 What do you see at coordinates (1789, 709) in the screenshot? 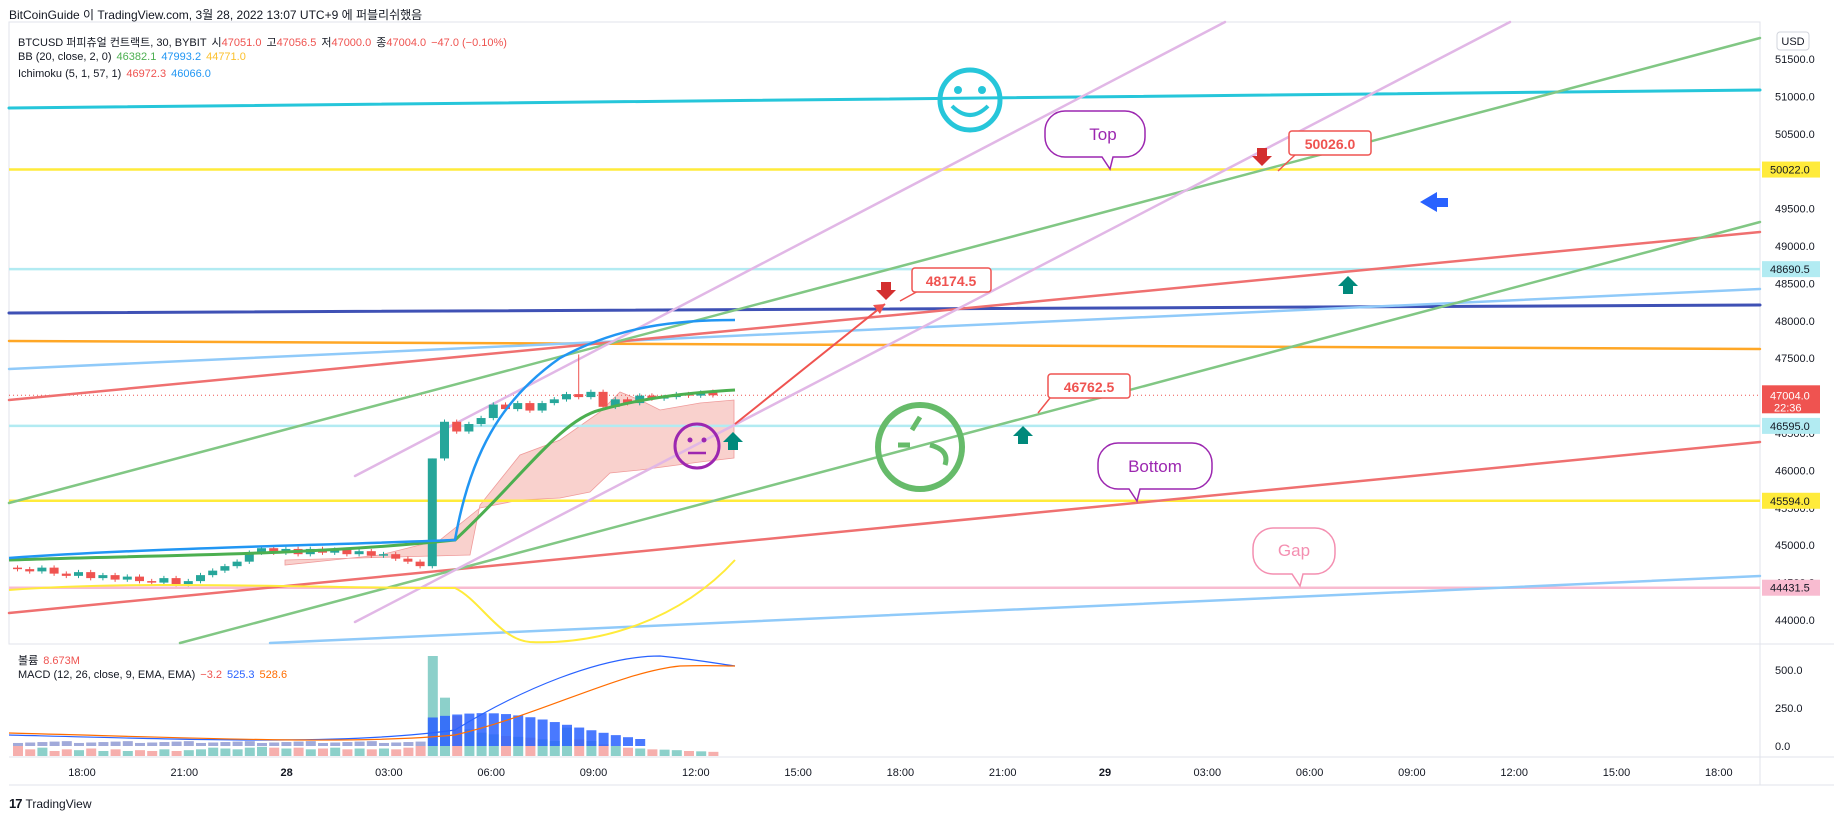
I see `macd-tick-1: 250.0` at bounding box center [1789, 709].